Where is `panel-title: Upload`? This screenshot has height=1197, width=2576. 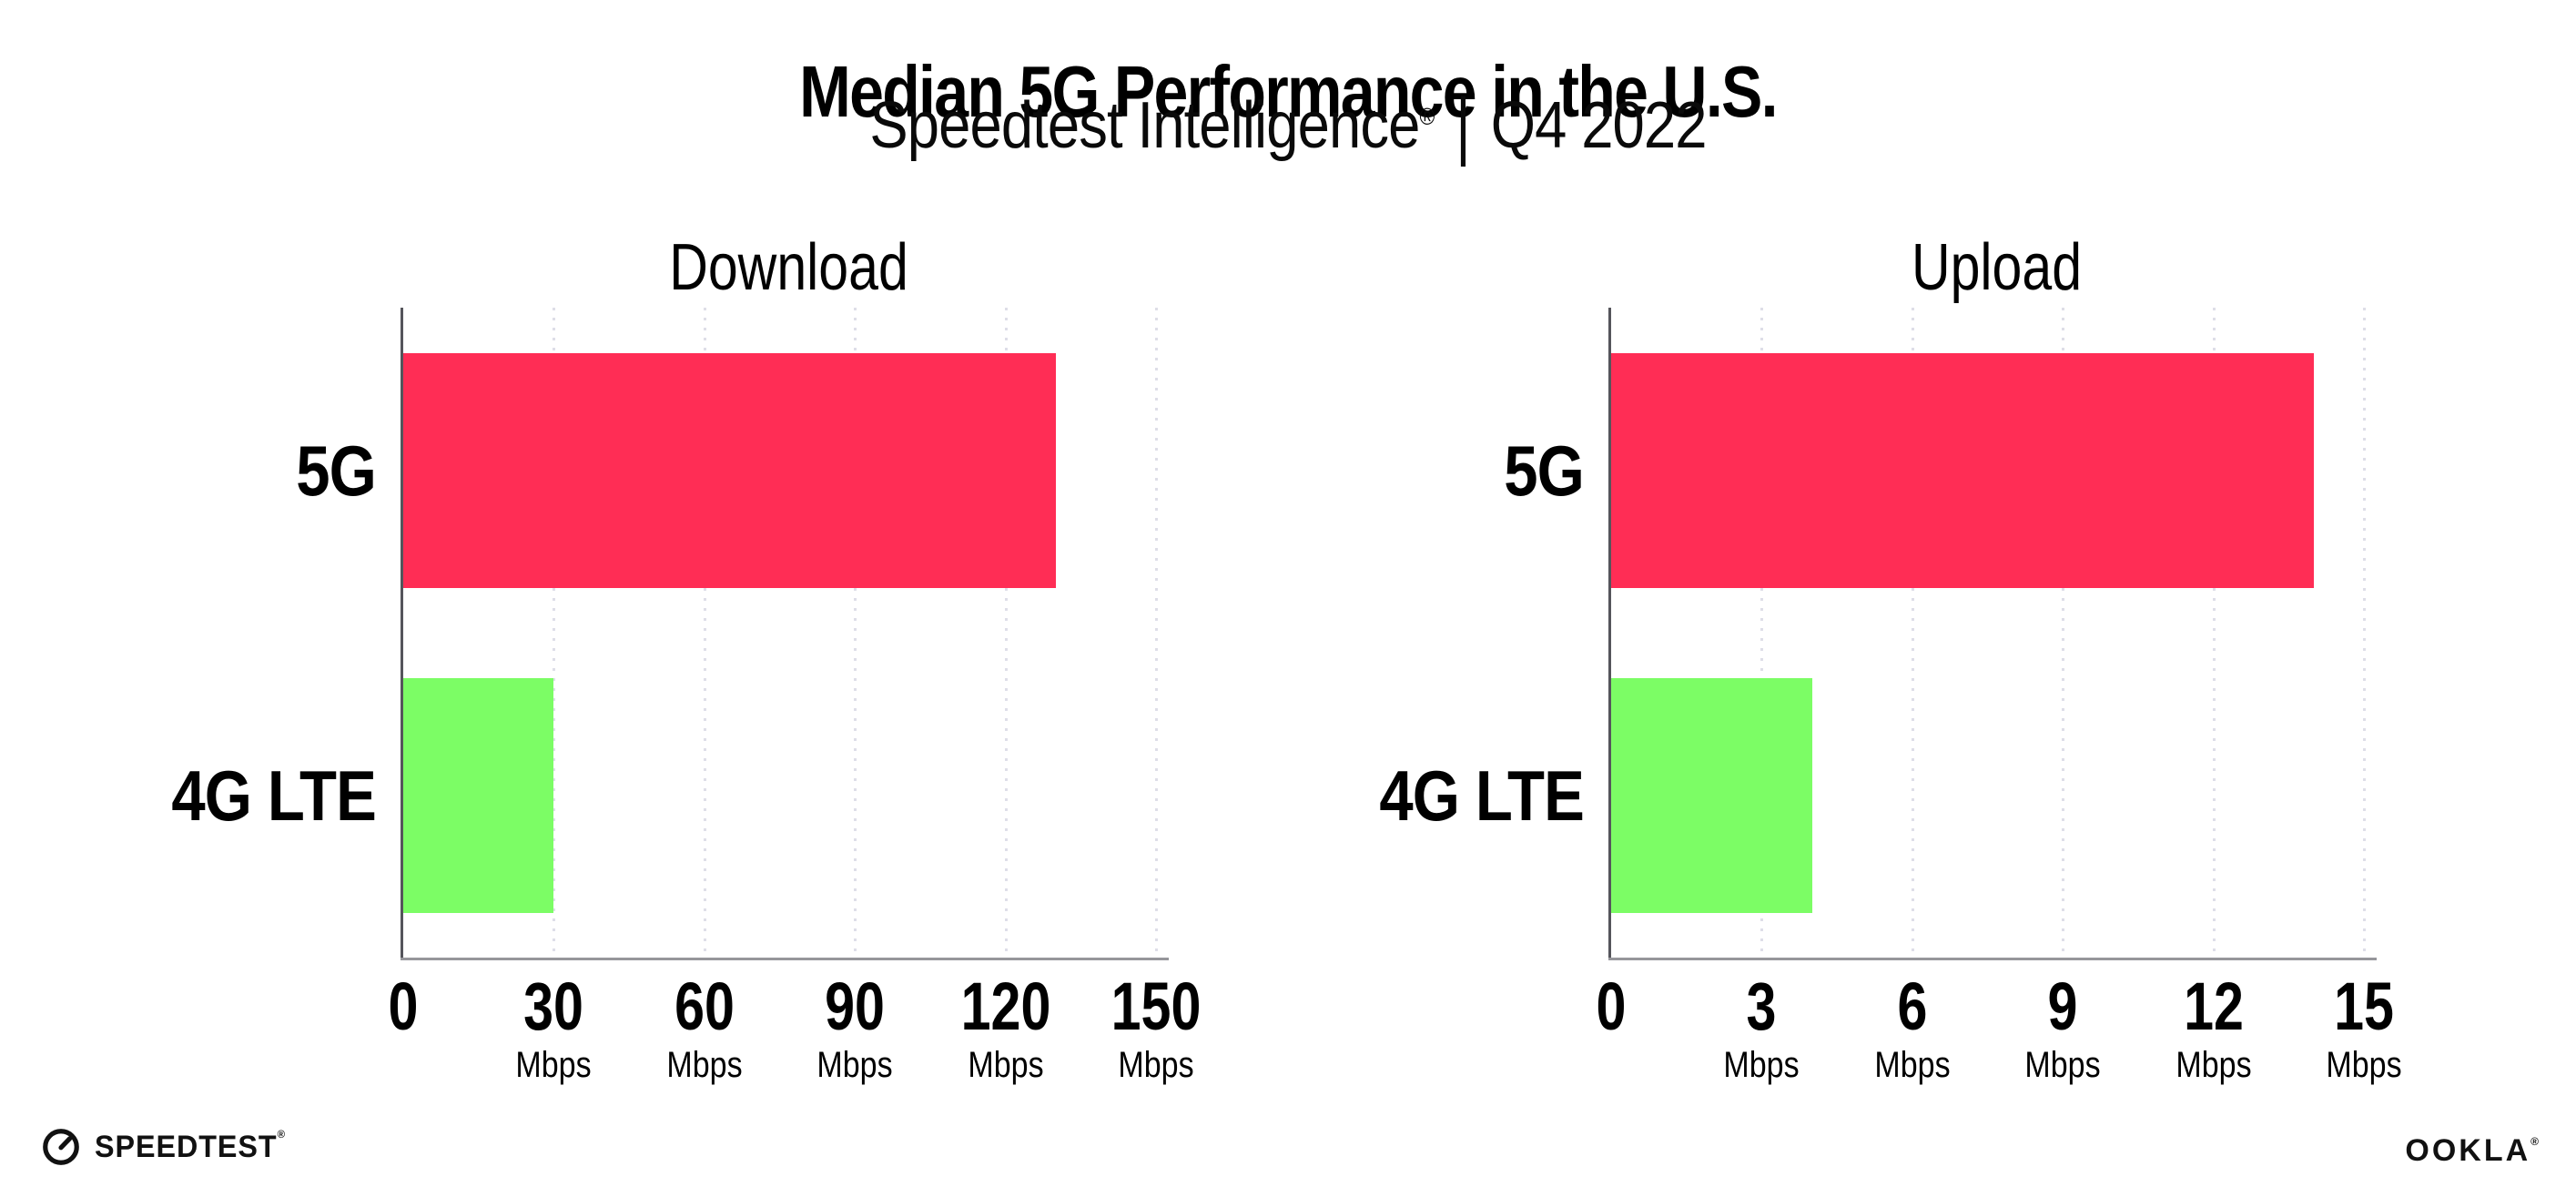 panel-title: Upload is located at coordinates (1997, 267).